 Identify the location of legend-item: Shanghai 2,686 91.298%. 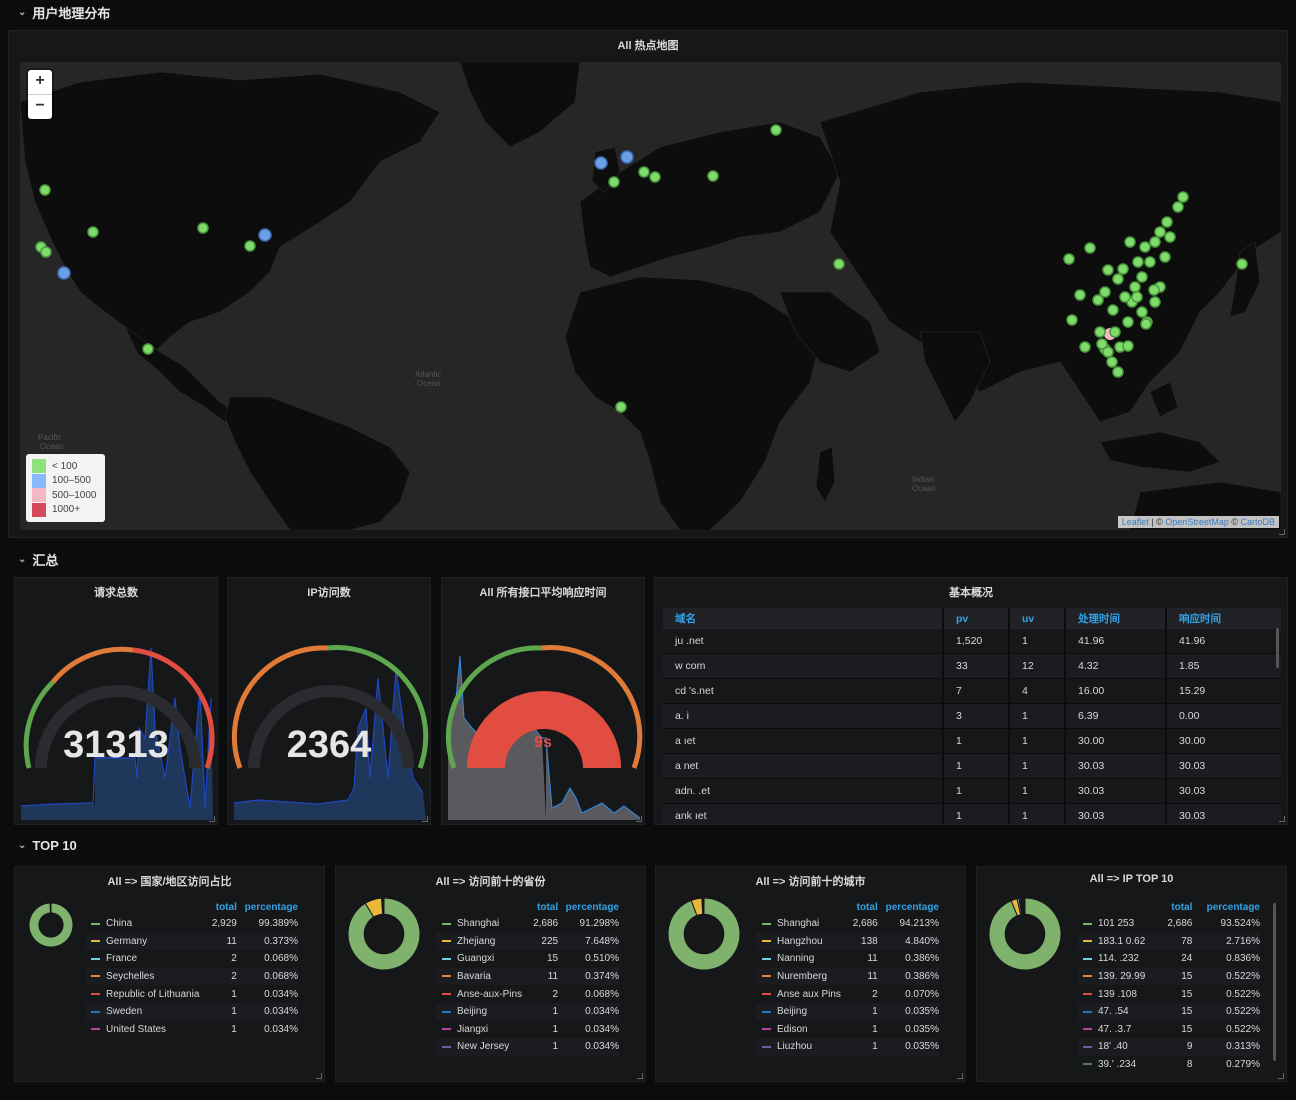
(527, 924).